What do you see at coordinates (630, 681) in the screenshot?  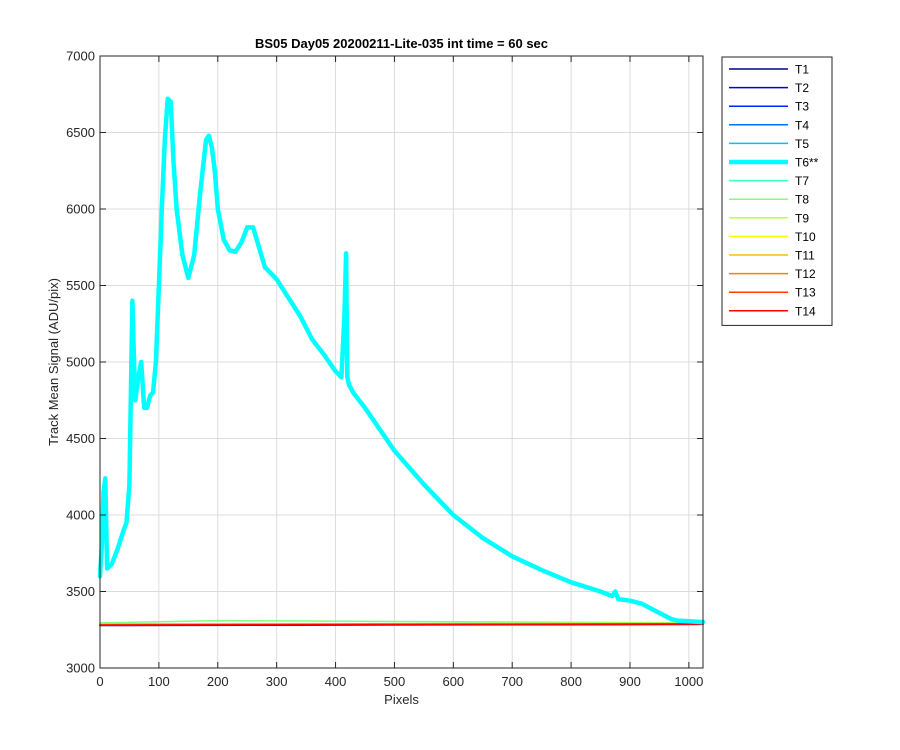 I see `x-tick-label: 900` at bounding box center [630, 681].